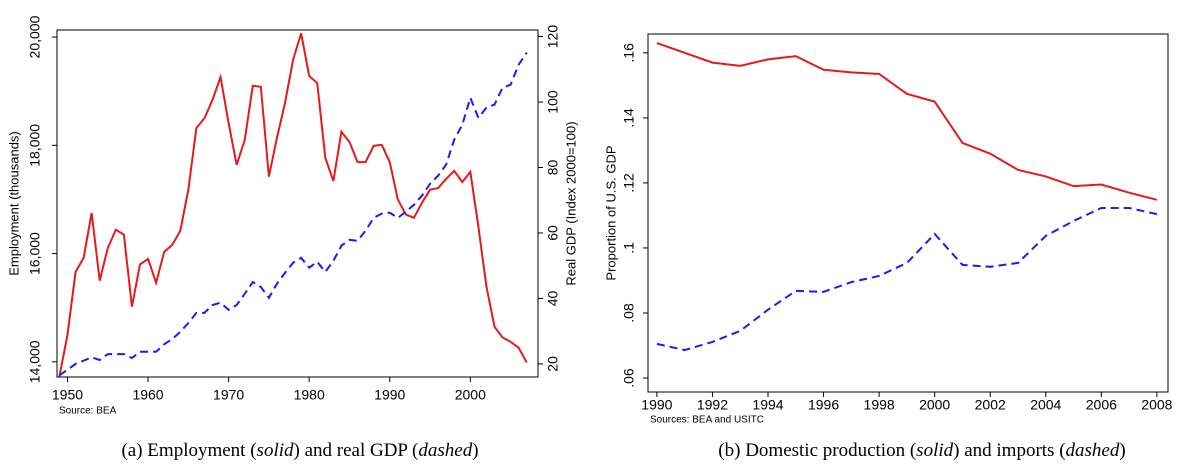 The image size is (1182, 470). I want to click on y-tick-label: .06, so click(629, 378).